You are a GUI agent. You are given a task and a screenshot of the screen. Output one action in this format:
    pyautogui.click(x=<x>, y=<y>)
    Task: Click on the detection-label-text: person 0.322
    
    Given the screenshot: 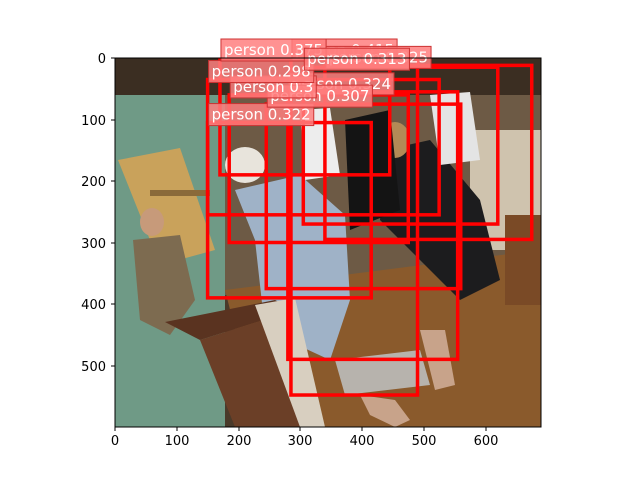 What is the action you would take?
    pyautogui.click(x=261, y=115)
    